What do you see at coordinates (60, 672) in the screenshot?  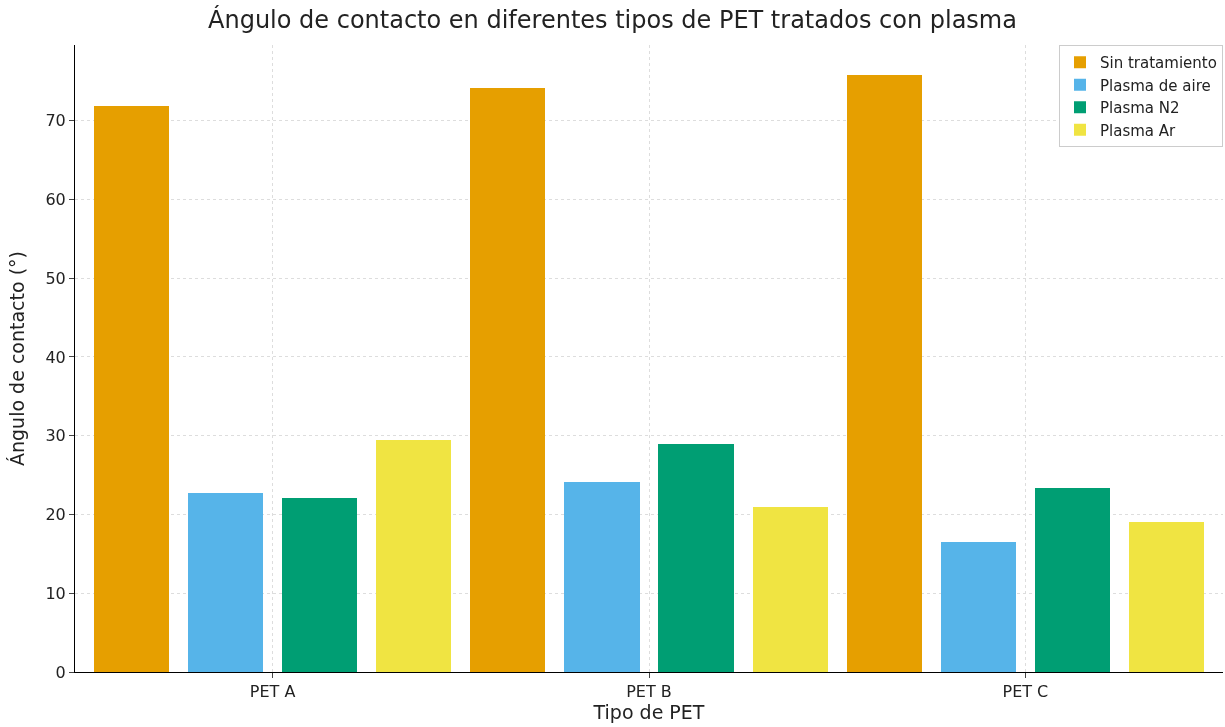 I see `y-tick-label: 0` at bounding box center [60, 672].